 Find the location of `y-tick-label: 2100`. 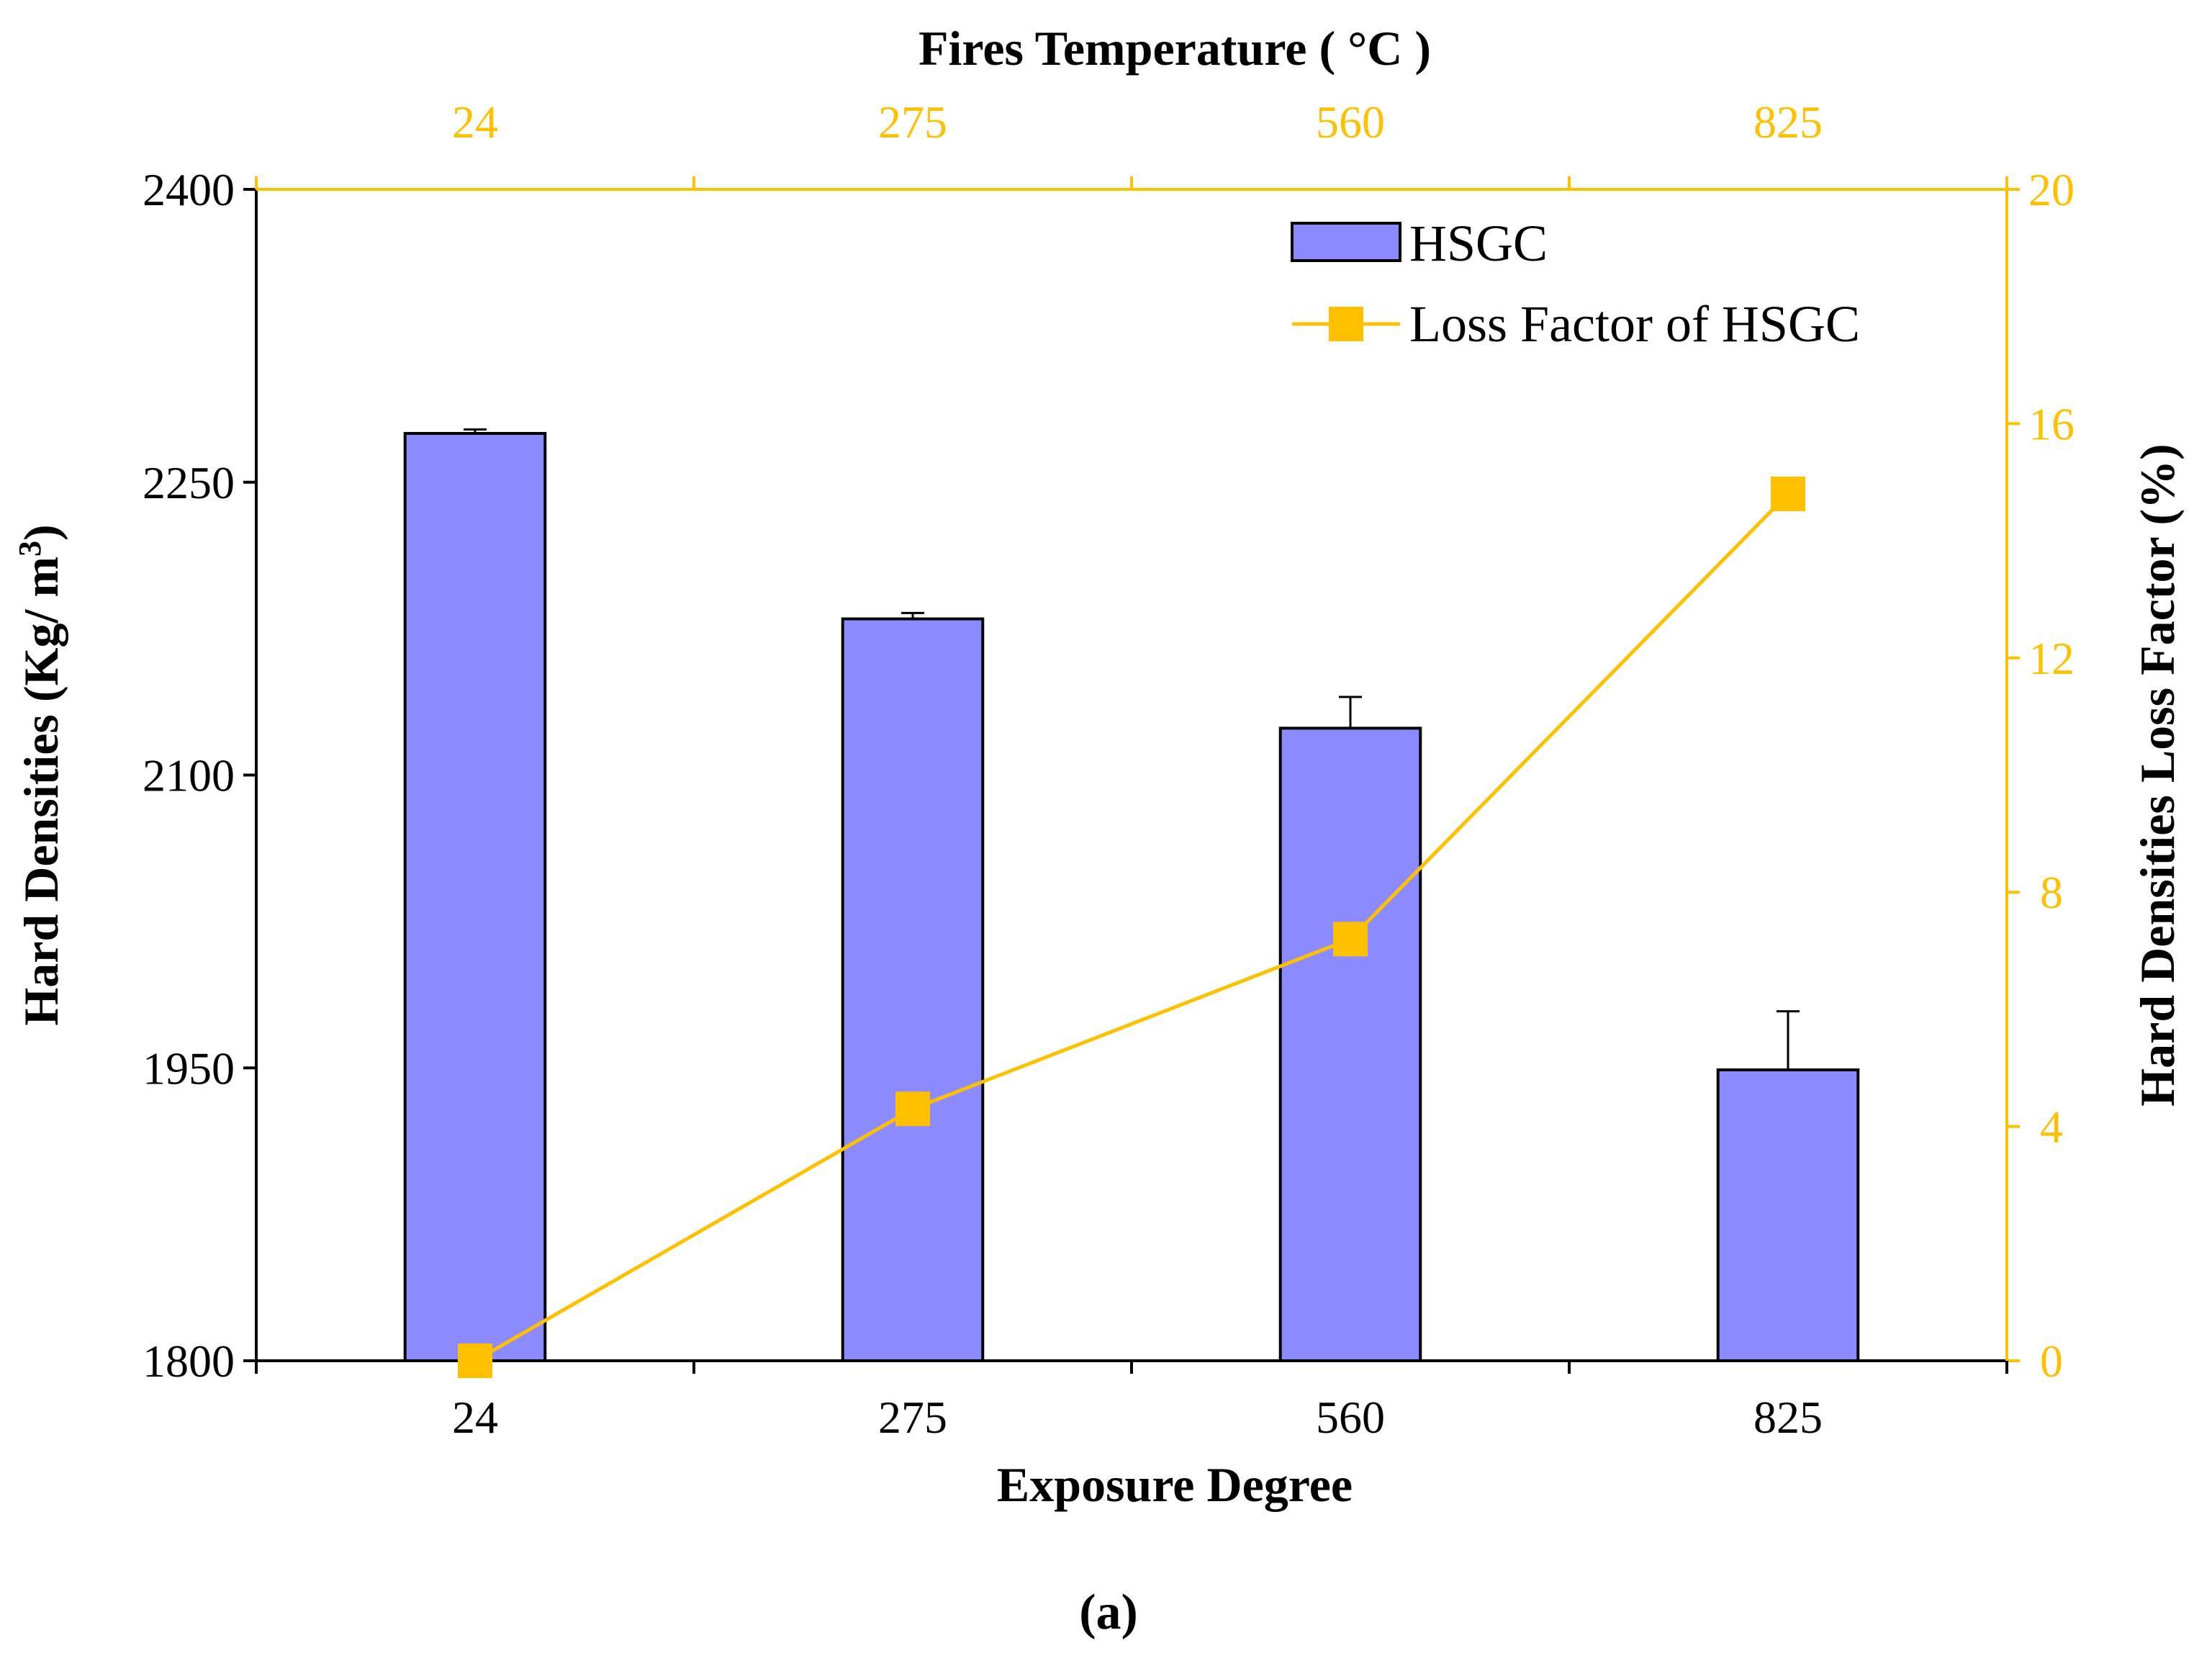

y-tick-label: 2100 is located at coordinates (189, 775).